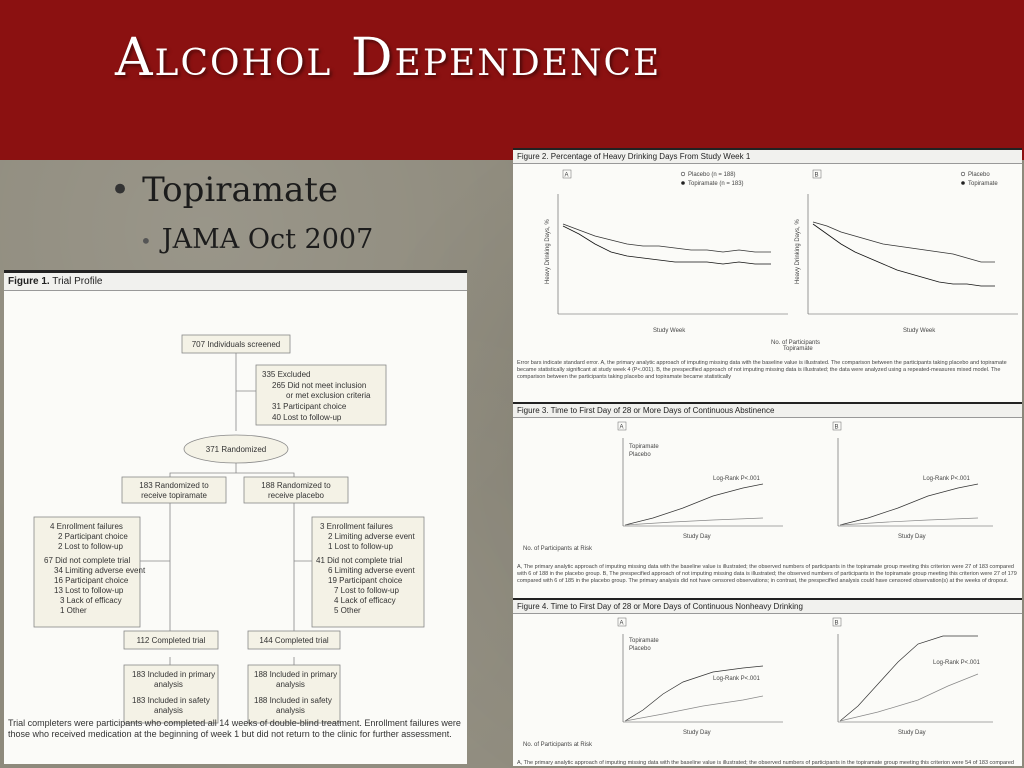 The image size is (1024, 768). I want to click on dropout-line: 34 Limiting adverse event, so click(100, 570).